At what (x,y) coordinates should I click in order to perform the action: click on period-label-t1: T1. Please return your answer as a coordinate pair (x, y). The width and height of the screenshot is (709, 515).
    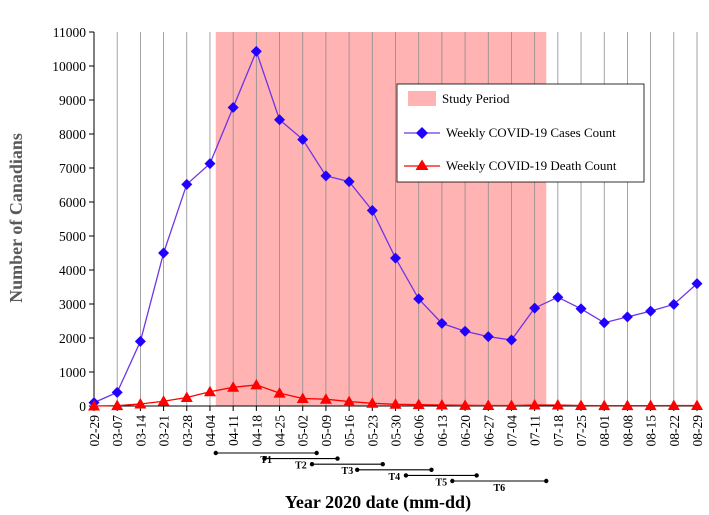
    Looking at the image, I should click on (266, 460).